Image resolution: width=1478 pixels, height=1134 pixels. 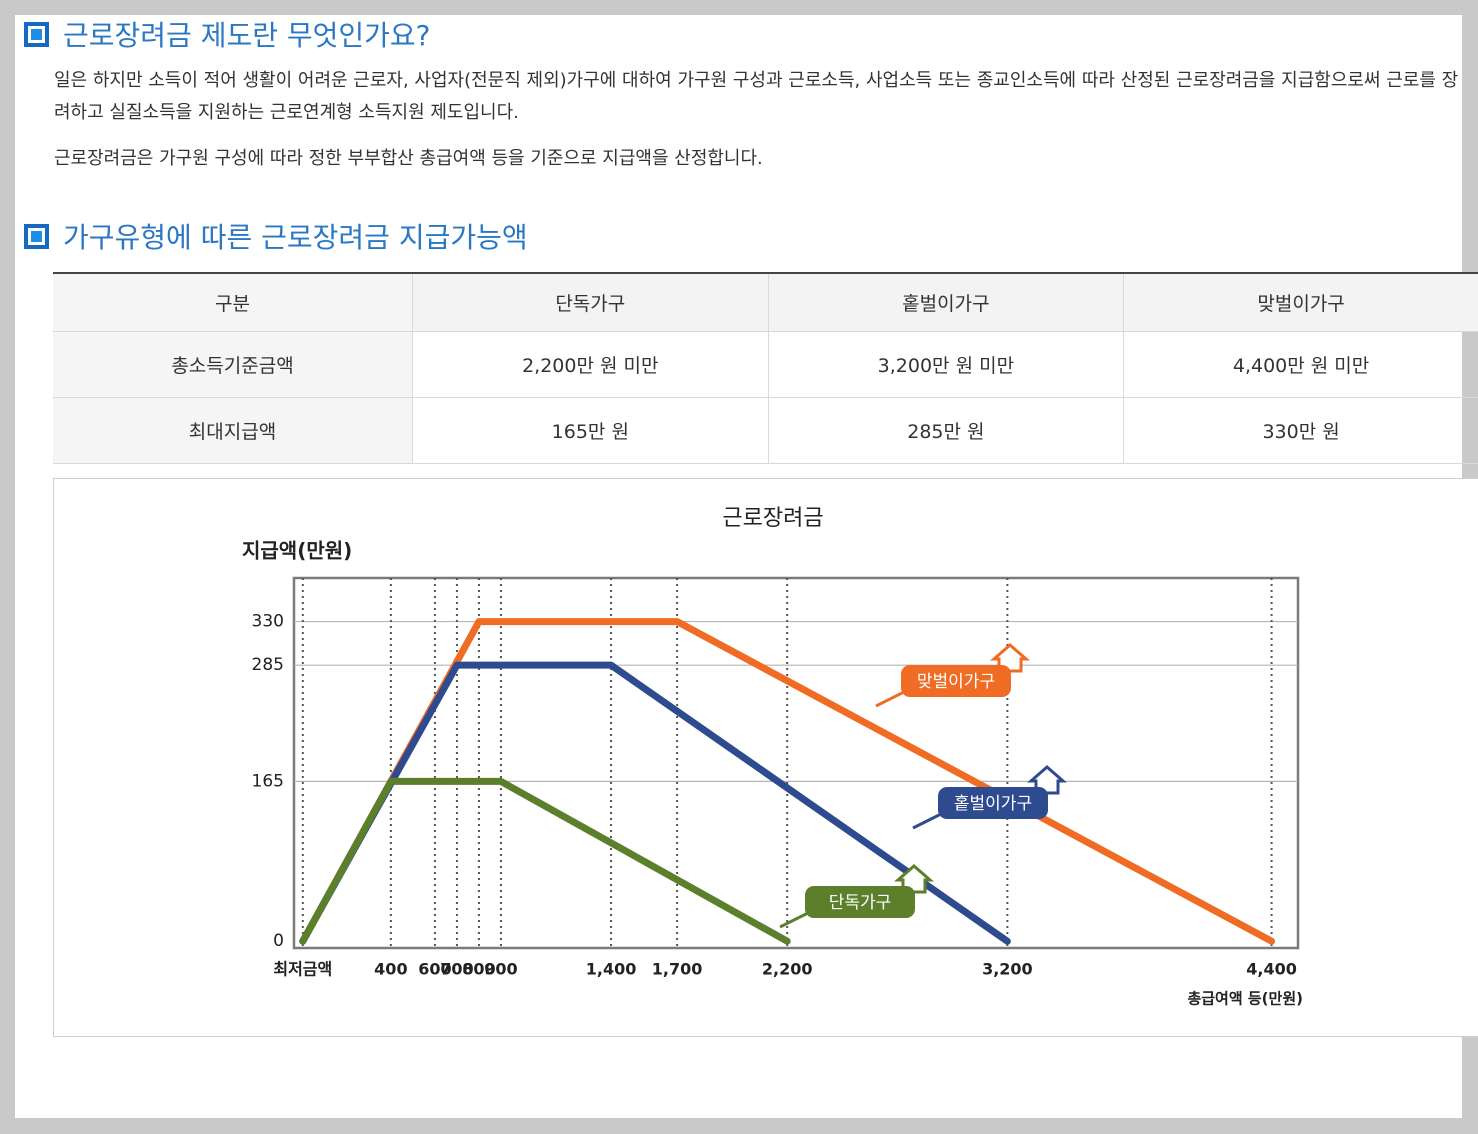 What do you see at coordinates (611, 969) in the screenshot?
I see `x-tick-label: 1,400` at bounding box center [611, 969].